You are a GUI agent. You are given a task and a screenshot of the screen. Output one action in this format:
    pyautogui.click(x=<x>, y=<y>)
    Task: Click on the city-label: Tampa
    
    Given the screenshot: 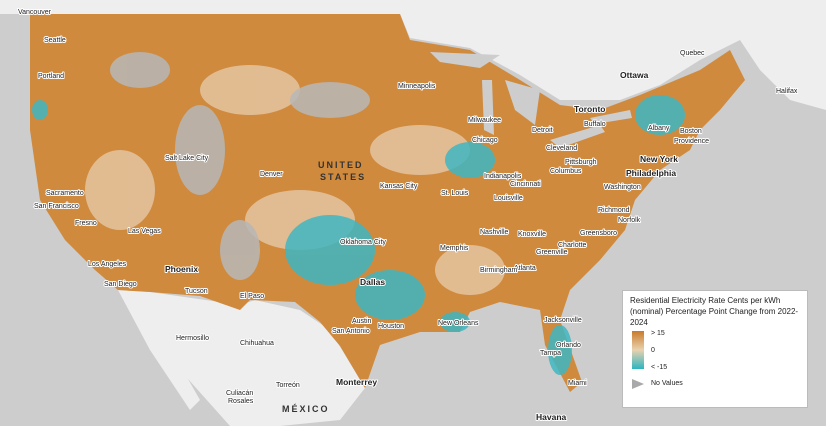 What is the action you would take?
    pyautogui.click(x=550, y=353)
    